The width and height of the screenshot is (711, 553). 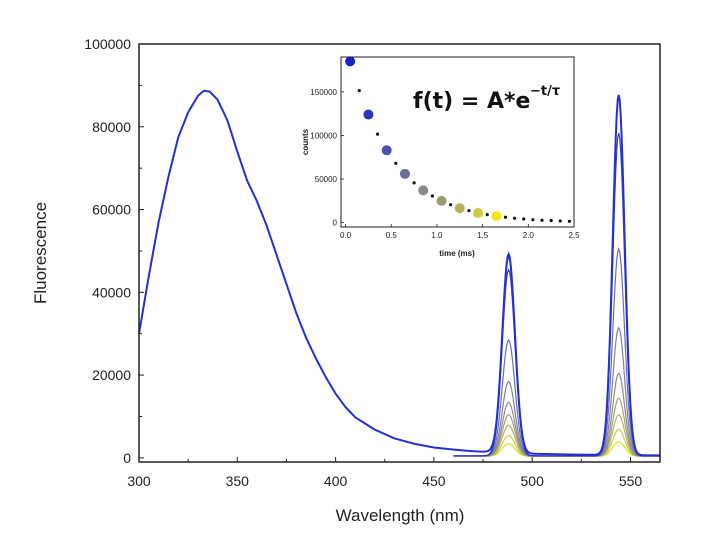 I want to click on main-y-axis-title: Fluorescence, so click(x=40, y=253).